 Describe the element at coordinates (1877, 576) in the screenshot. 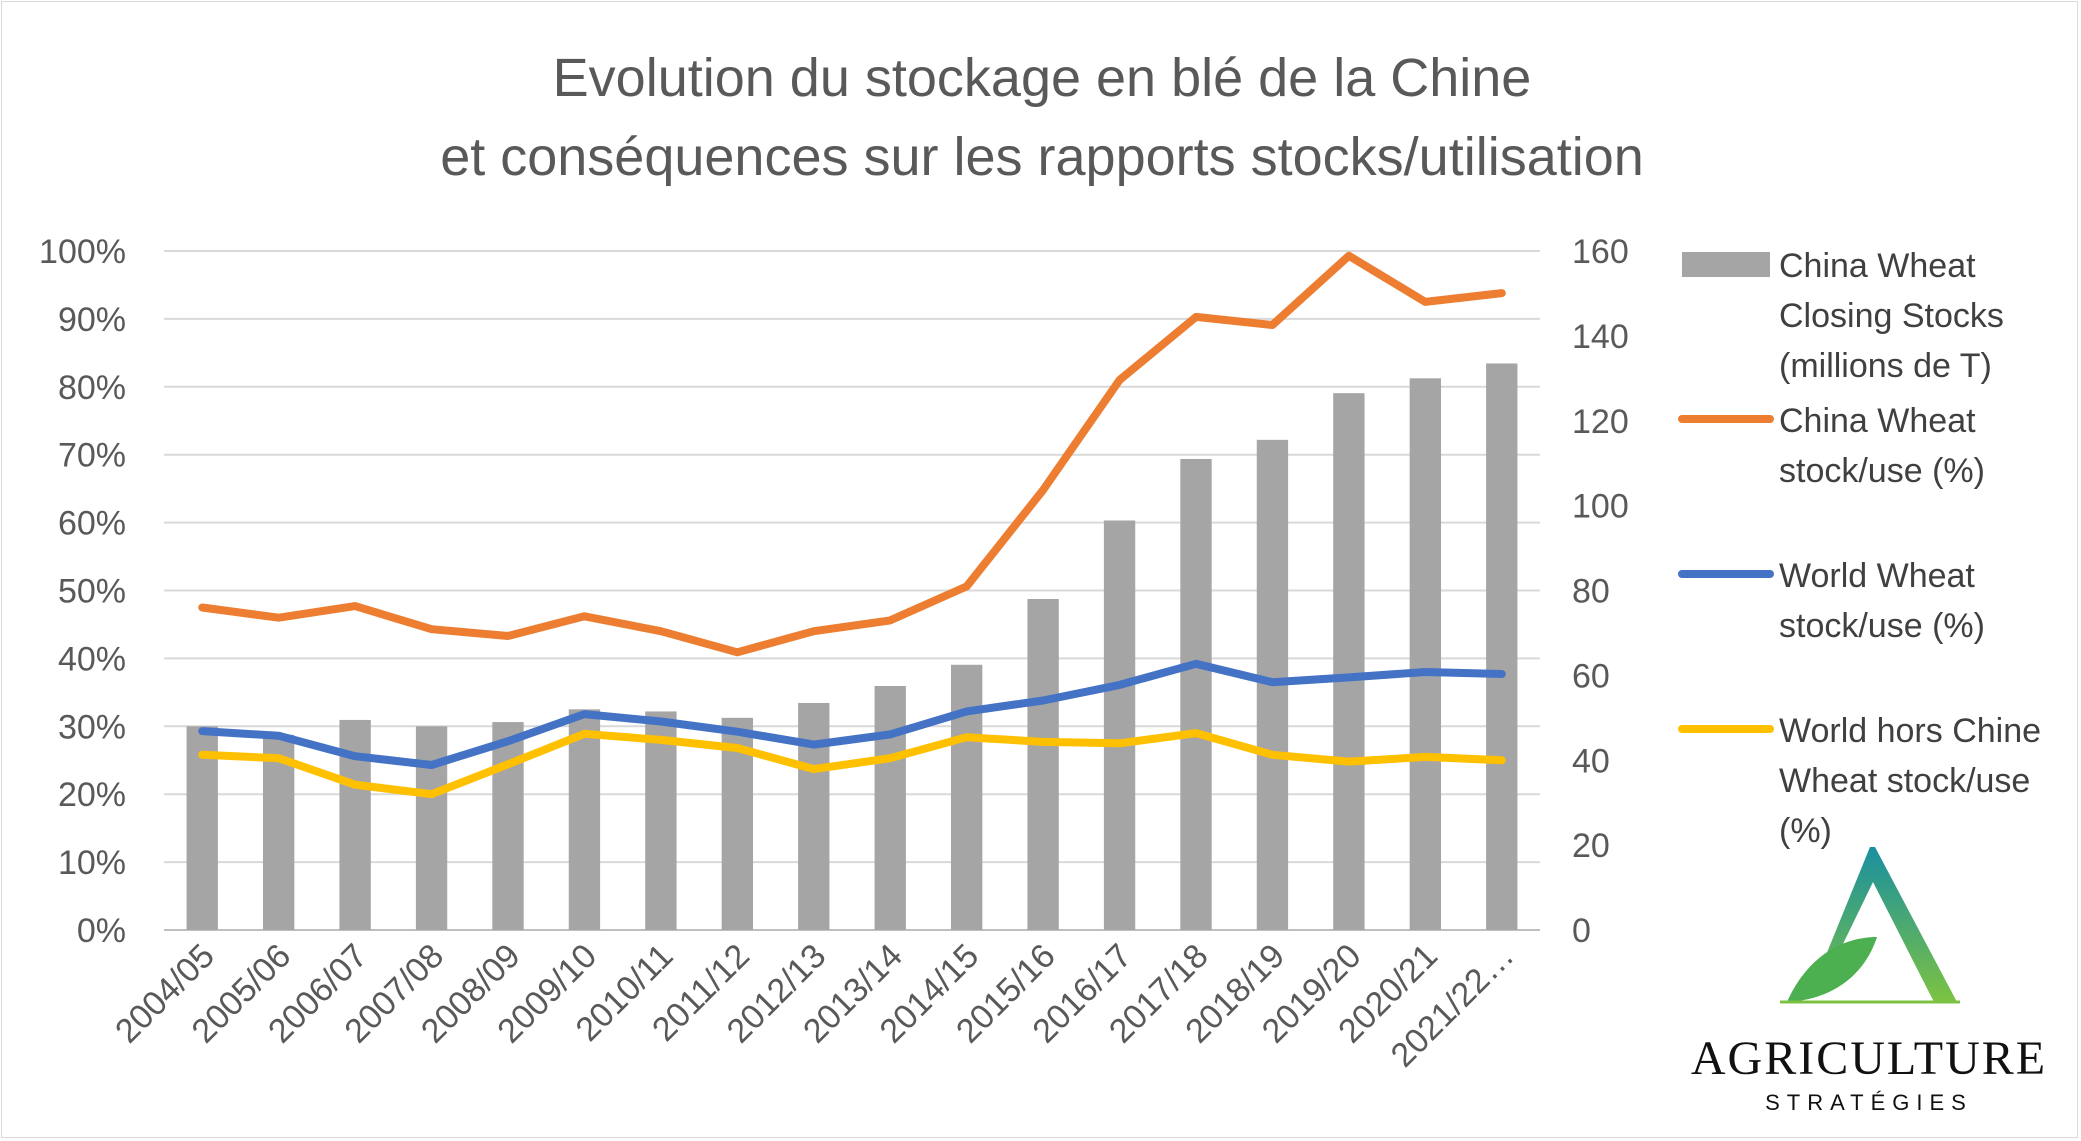

I see `legend-label-world-stock-use-1: World Wheat` at that location.